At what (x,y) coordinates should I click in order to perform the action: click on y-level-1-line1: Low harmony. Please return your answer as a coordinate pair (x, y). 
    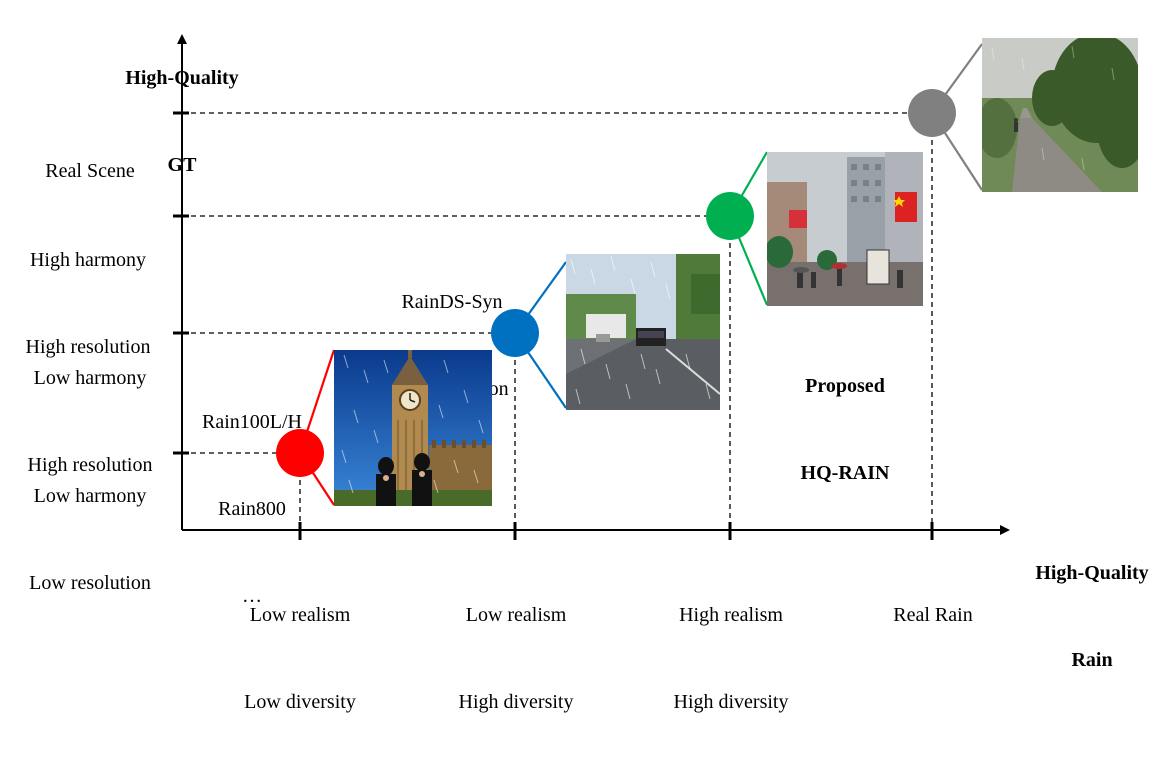
    Looking at the image, I should click on (90, 496).